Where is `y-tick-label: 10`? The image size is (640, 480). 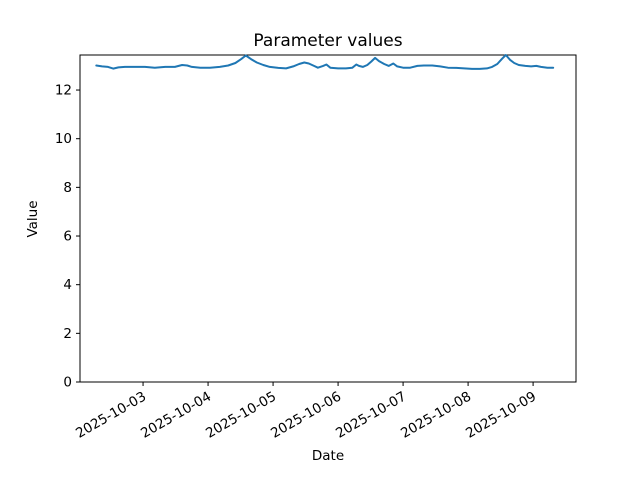
y-tick-label: 10 is located at coordinates (63, 139).